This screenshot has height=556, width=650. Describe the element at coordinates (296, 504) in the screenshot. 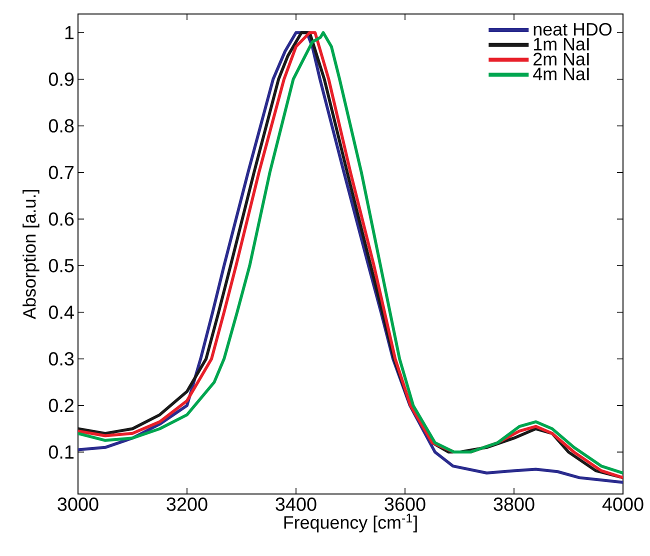

I see `x-tick-label: 3400` at that location.